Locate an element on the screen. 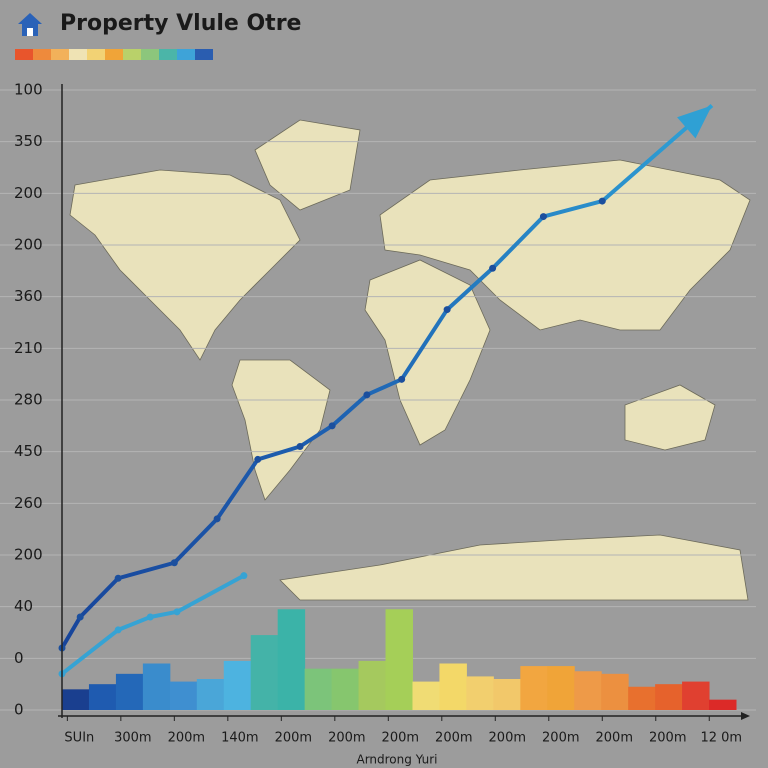  x-axis-title: Arndrong Yuri is located at coordinates (396, 760).